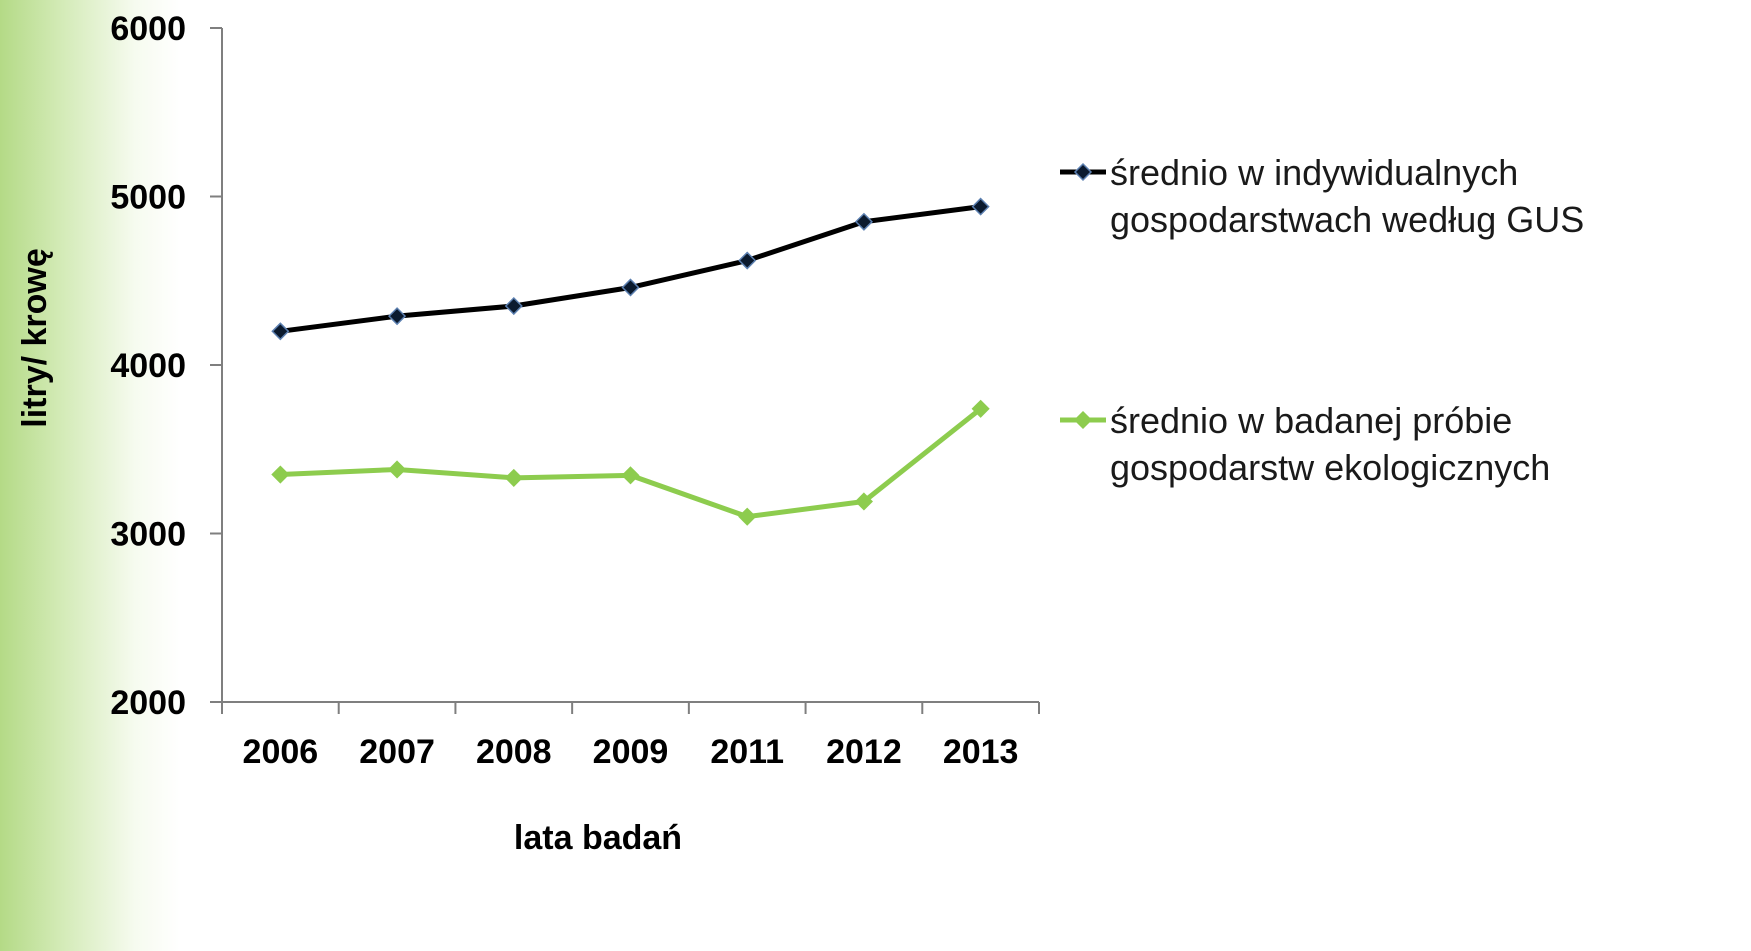 This screenshot has width=1751, height=951. Describe the element at coordinates (148, 703) in the screenshot. I see `y-tick-label: 2000` at that location.